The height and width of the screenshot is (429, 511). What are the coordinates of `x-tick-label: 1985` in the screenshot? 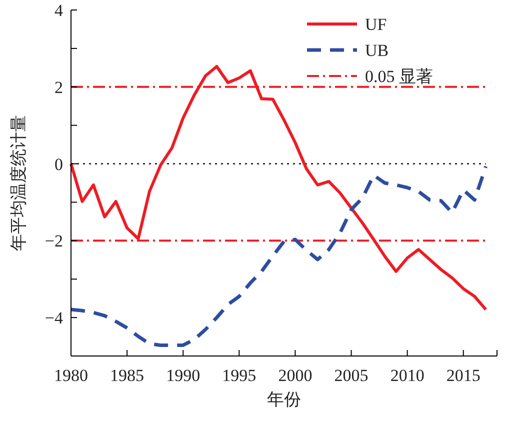 It's located at (127, 375).